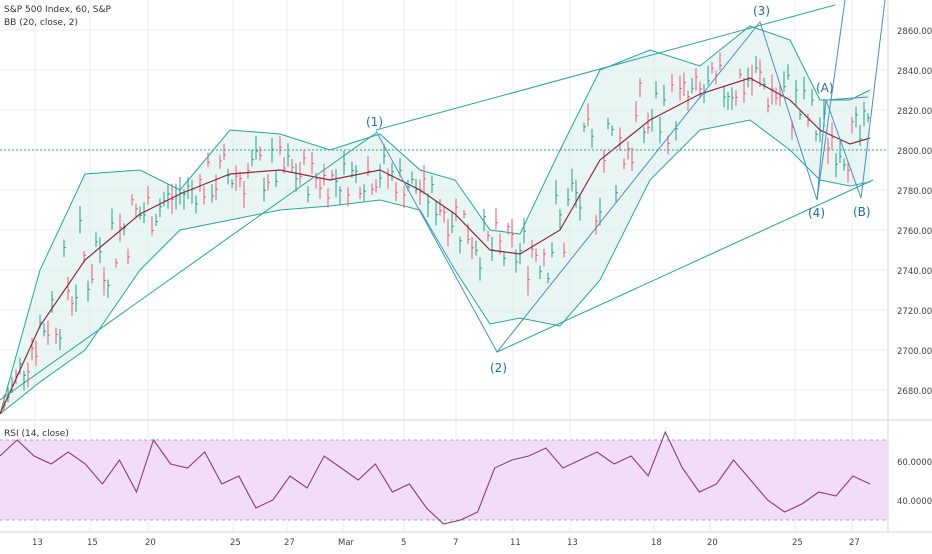  I want to click on wave-label-b: (B), so click(862, 212).